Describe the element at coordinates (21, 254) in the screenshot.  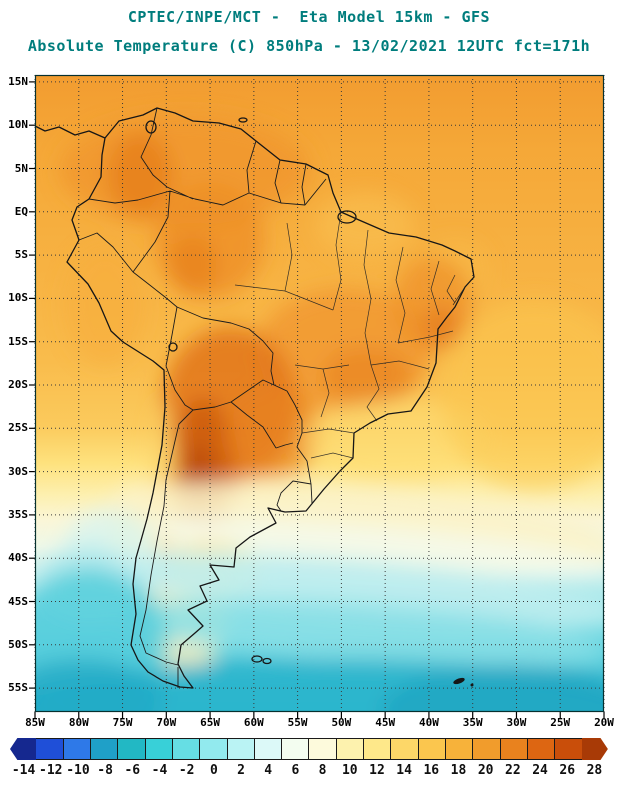
I see `lat-label-5S: 5S` at that location.